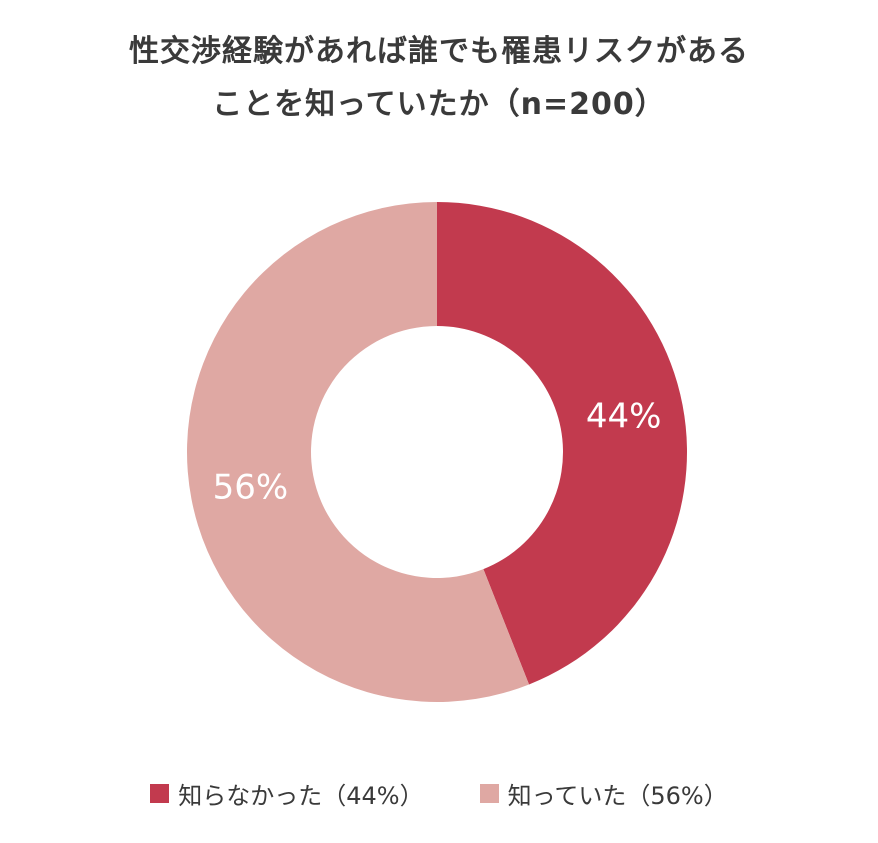  Describe the element at coordinates (439, 78) in the screenshot. I see `chart-title: 性交渉経験があれば誰でも罹患リスクがある ことを知っていたか（n=200）` at that location.